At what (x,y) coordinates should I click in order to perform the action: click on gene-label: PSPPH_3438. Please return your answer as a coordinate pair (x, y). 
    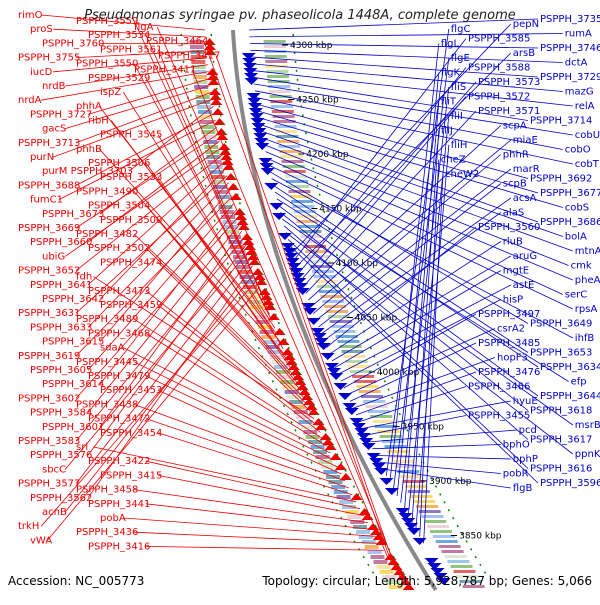
    Looking at the image, I should click on (107, 404).